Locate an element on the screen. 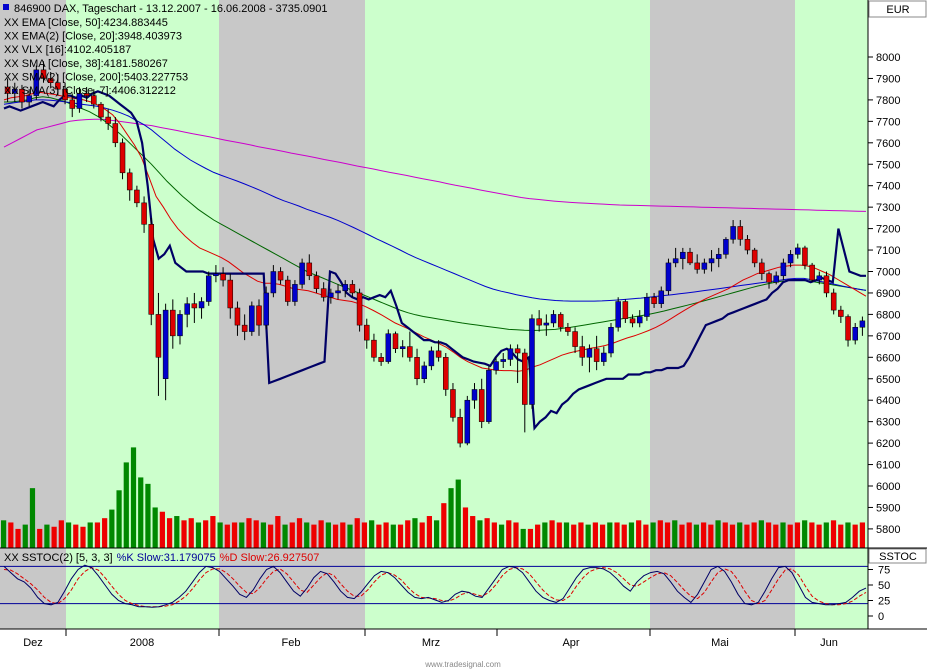  price-tick-label: 8000 is located at coordinates (888, 58).